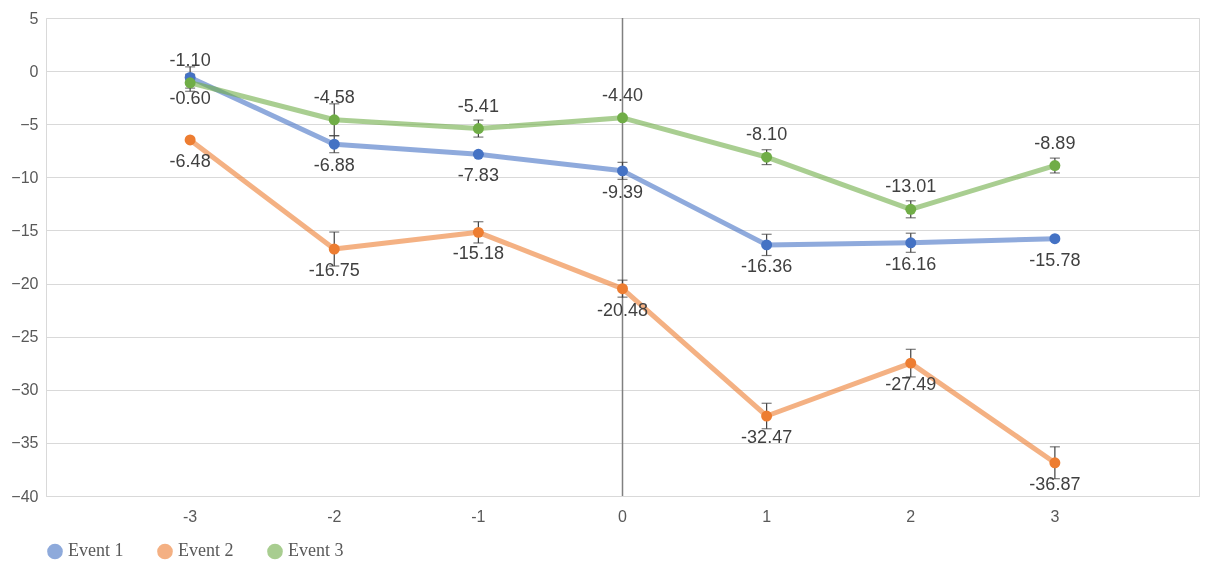 This screenshot has width=1209, height=572. I want to click on y-tick-label: −5, so click(29, 124).